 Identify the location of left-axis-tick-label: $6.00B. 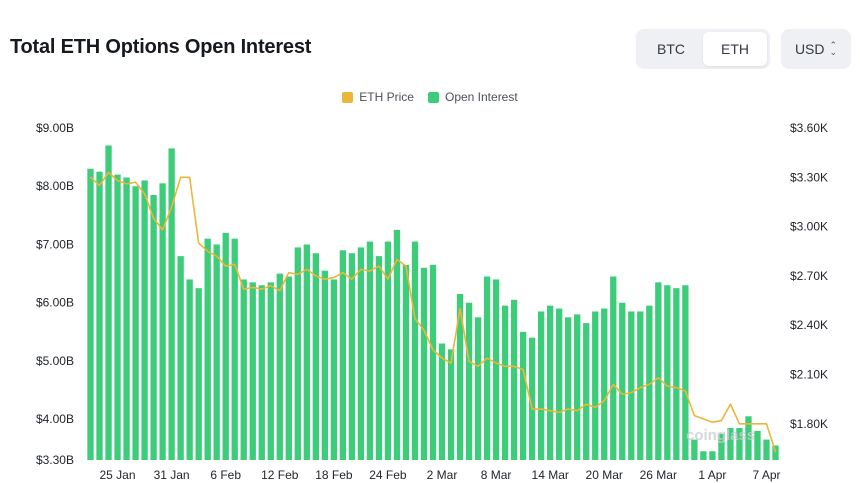
(55, 303).